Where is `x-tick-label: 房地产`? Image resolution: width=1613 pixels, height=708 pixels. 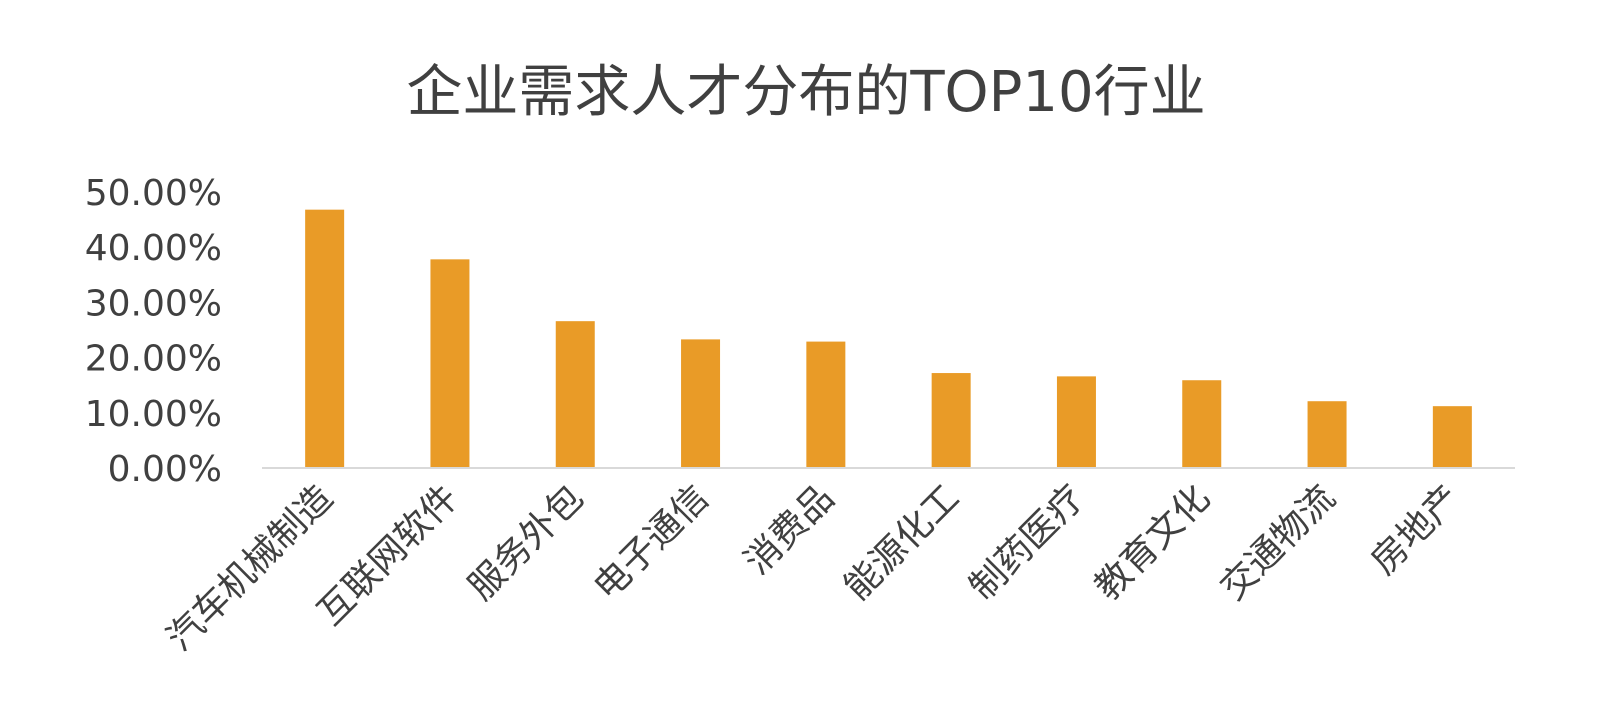
x-tick-label: 房地产 is located at coordinates (1415, 529).